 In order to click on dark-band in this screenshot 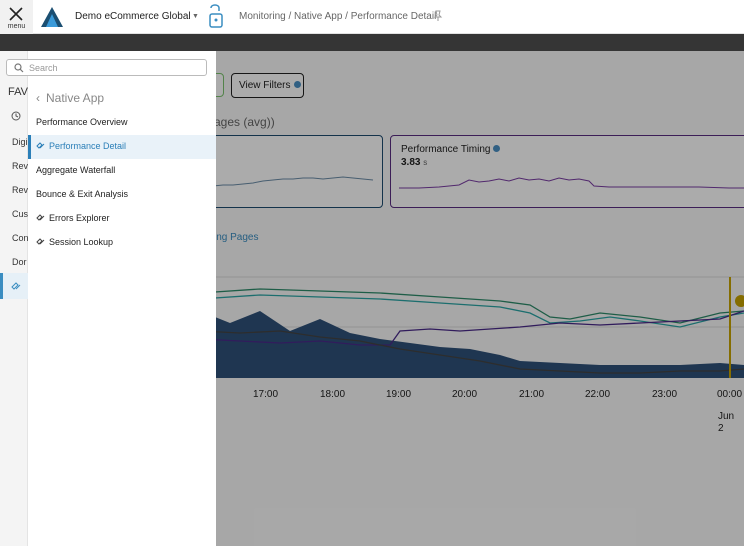, I will do `click(372, 42)`.